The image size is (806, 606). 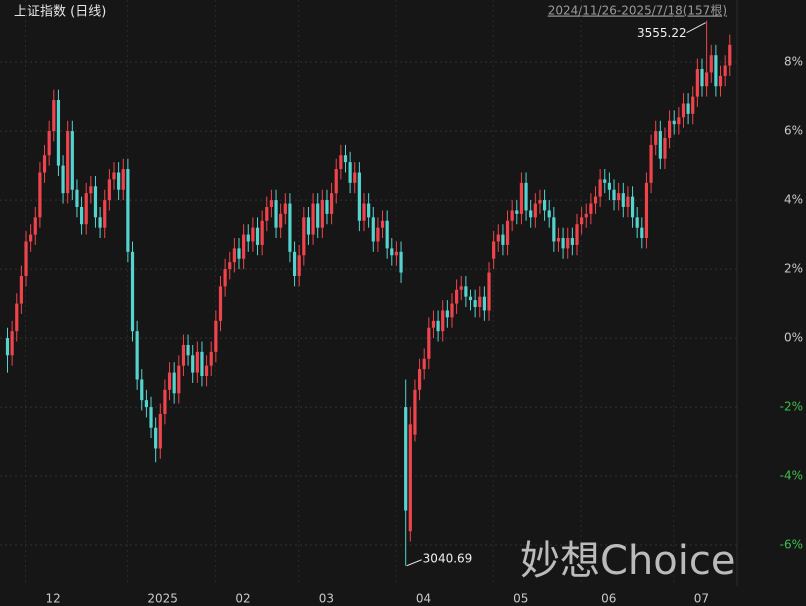 I want to click on x-tick-label: 06, so click(x=608, y=599).